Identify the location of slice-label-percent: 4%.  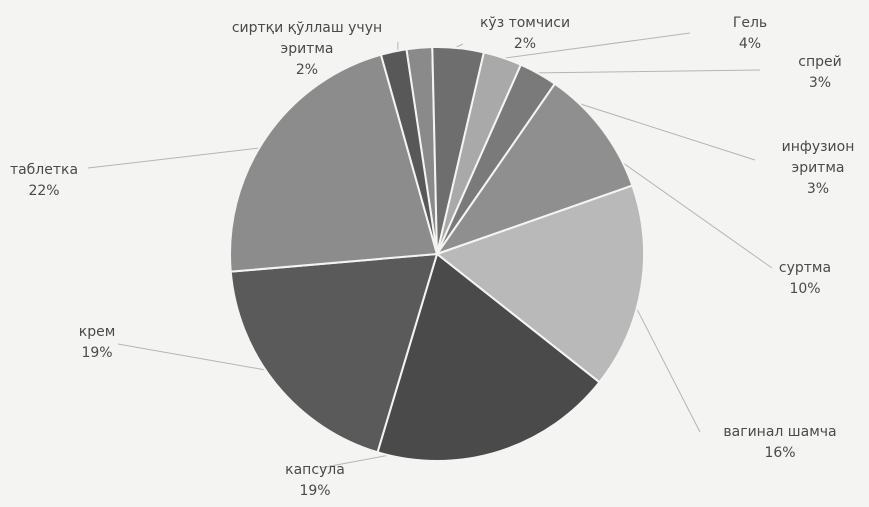
(750, 44).